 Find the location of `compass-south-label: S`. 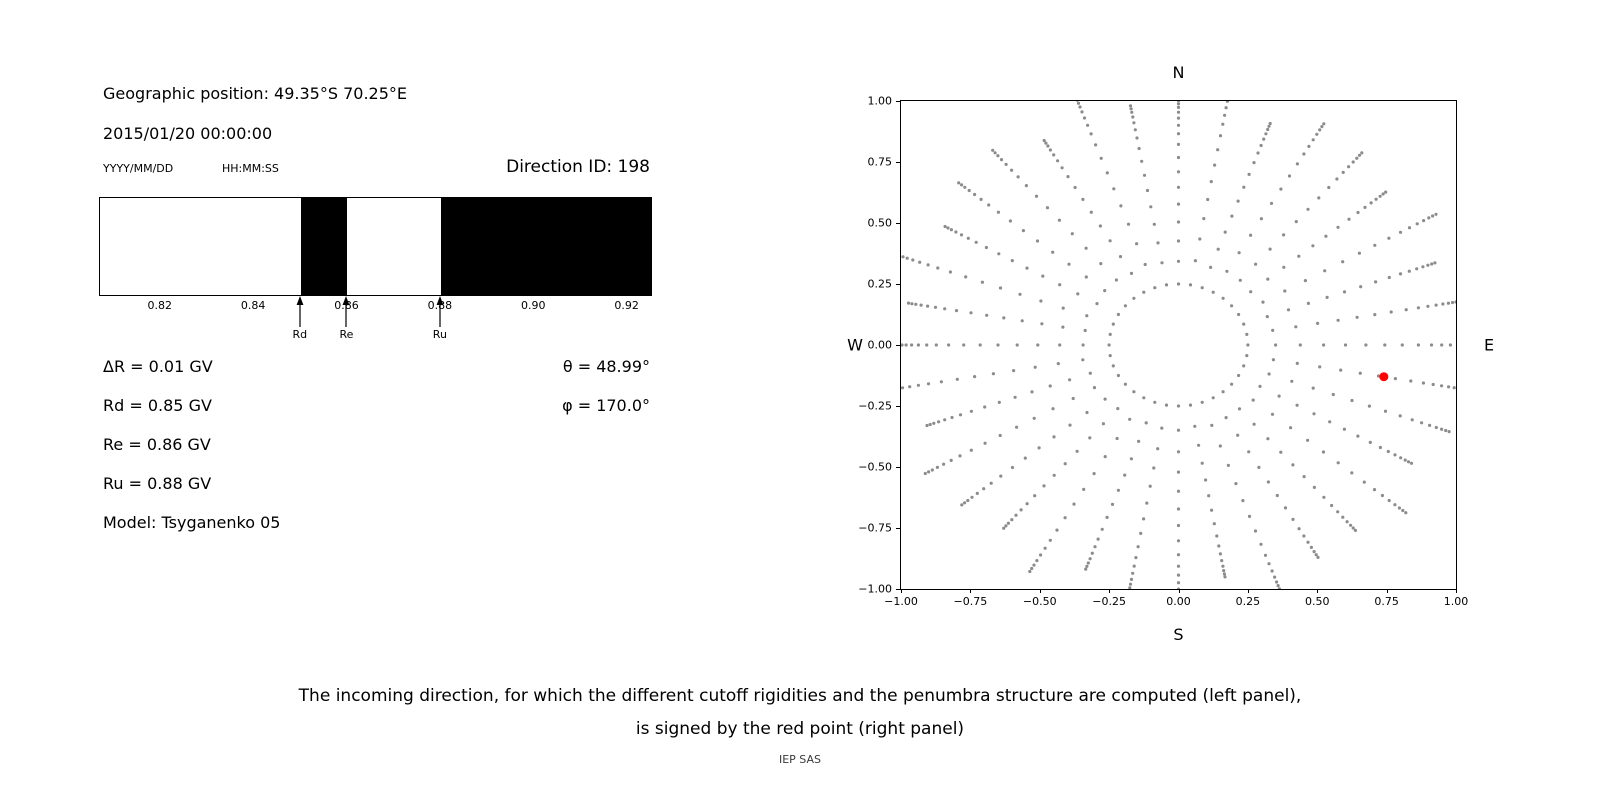

compass-south-label: S is located at coordinates (1178, 634).